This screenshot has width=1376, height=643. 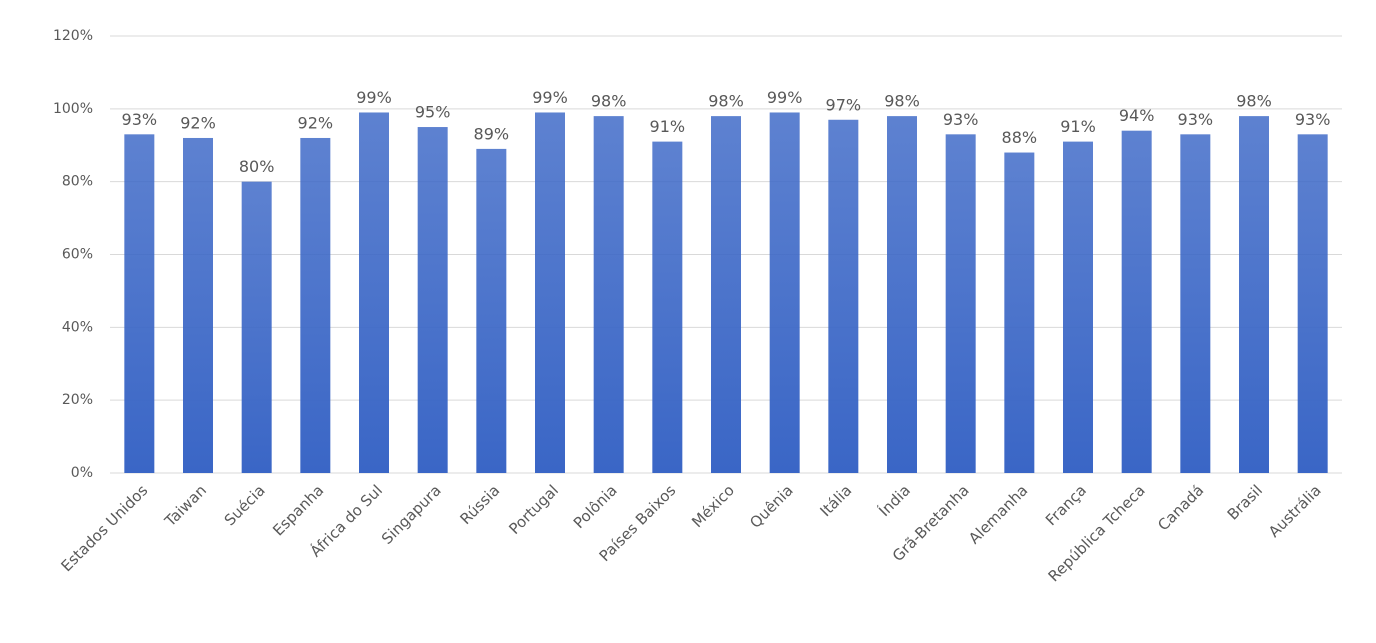 I want to click on x-tick-label: República Tcheca, so click(x=1097, y=533).